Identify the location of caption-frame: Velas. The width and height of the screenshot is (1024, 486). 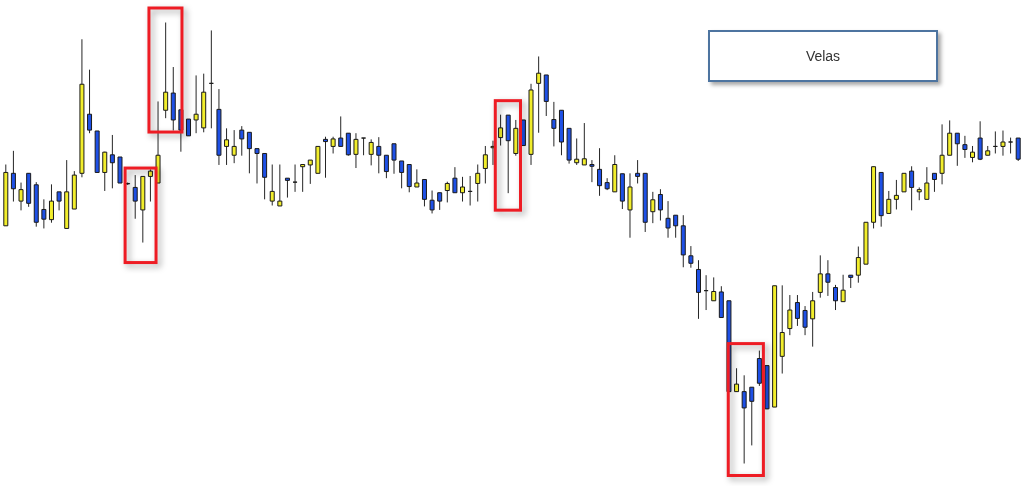
(823, 56).